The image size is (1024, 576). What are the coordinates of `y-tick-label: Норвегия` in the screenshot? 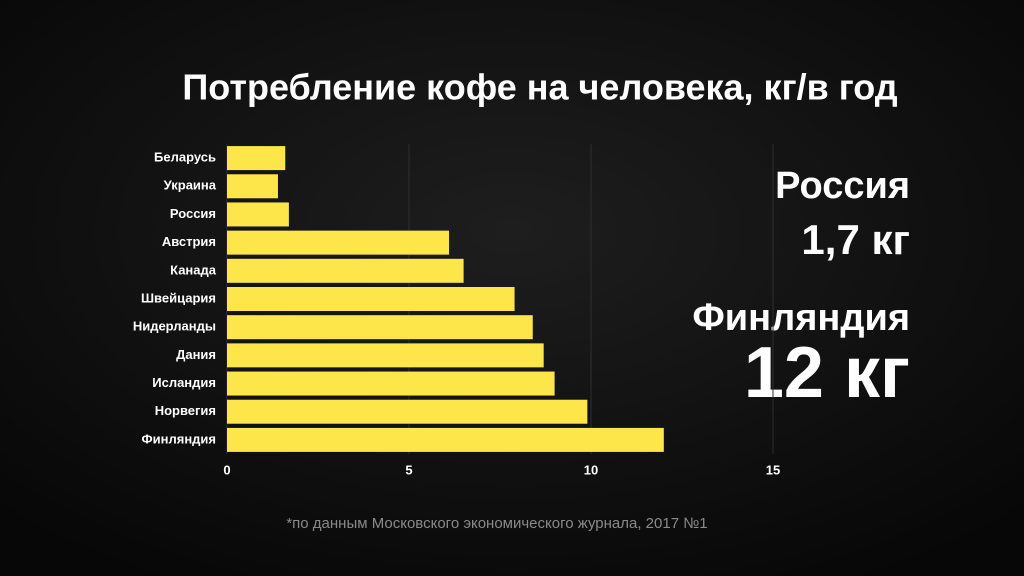 It's located at (185, 410).